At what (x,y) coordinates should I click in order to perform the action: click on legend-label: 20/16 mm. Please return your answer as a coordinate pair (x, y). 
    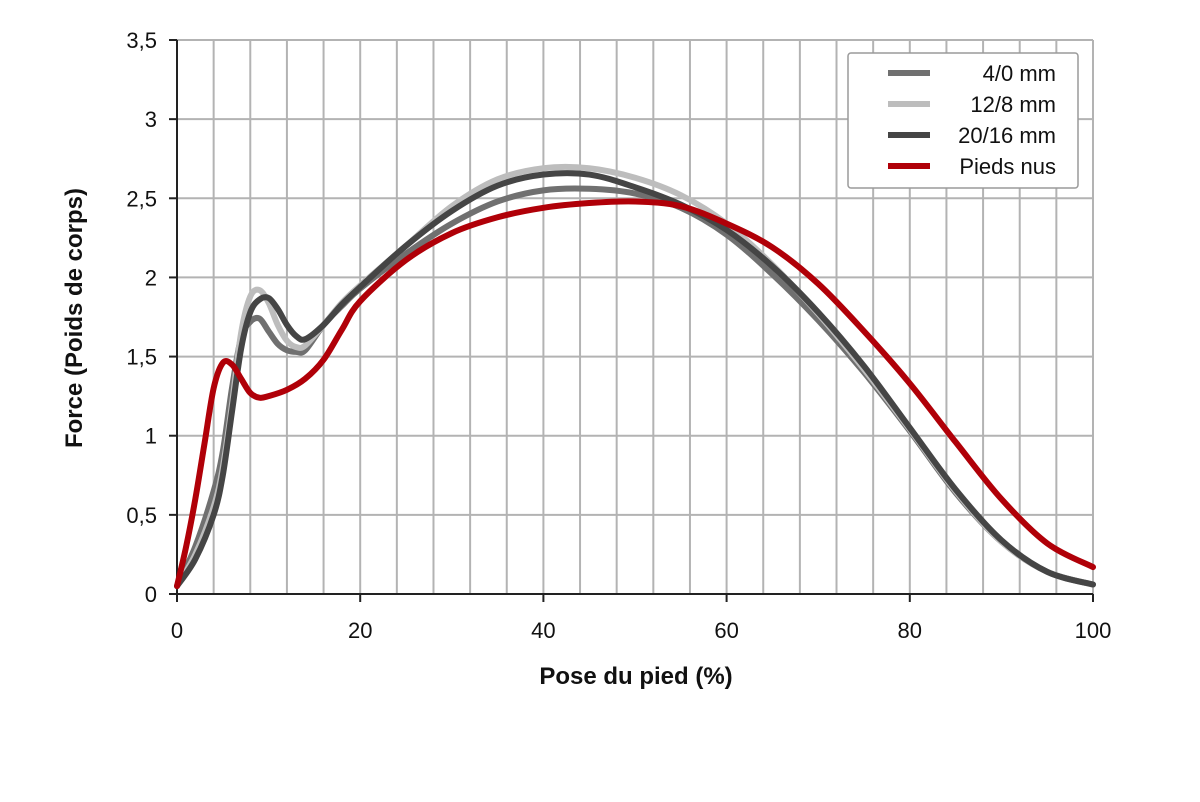
    Looking at the image, I should click on (1007, 135).